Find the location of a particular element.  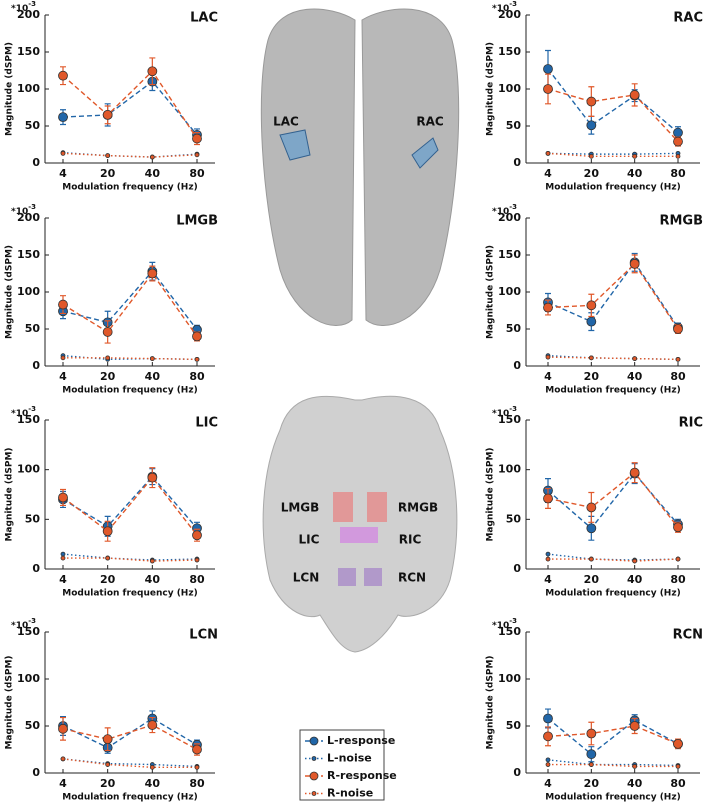

y-tick-label: 100 is located at coordinates (509, 88).